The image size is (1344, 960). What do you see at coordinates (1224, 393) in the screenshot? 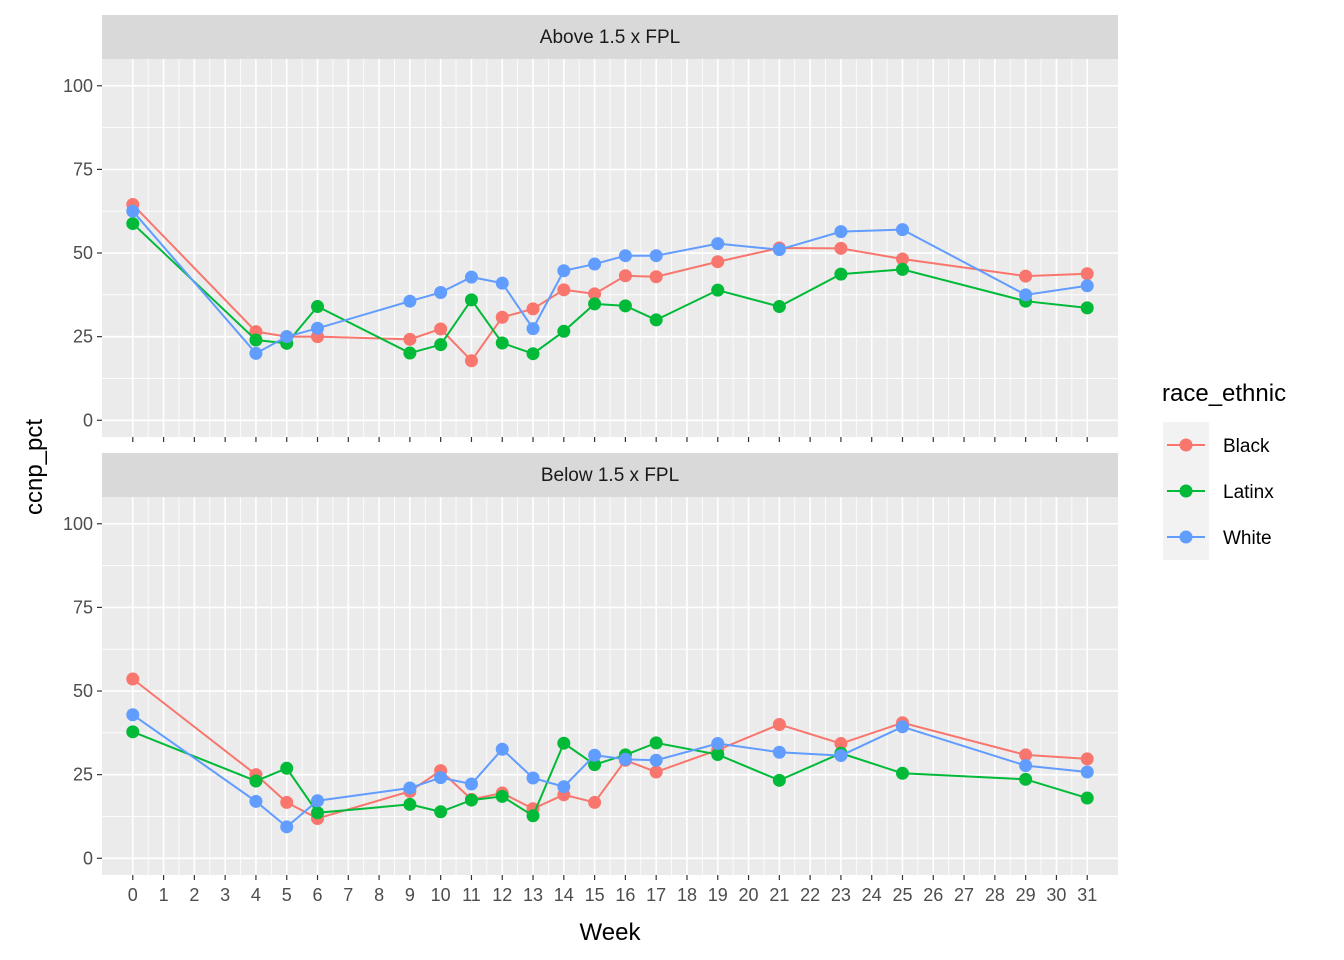
I see `legend-title: race_ethnic` at bounding box center [1224, 393].